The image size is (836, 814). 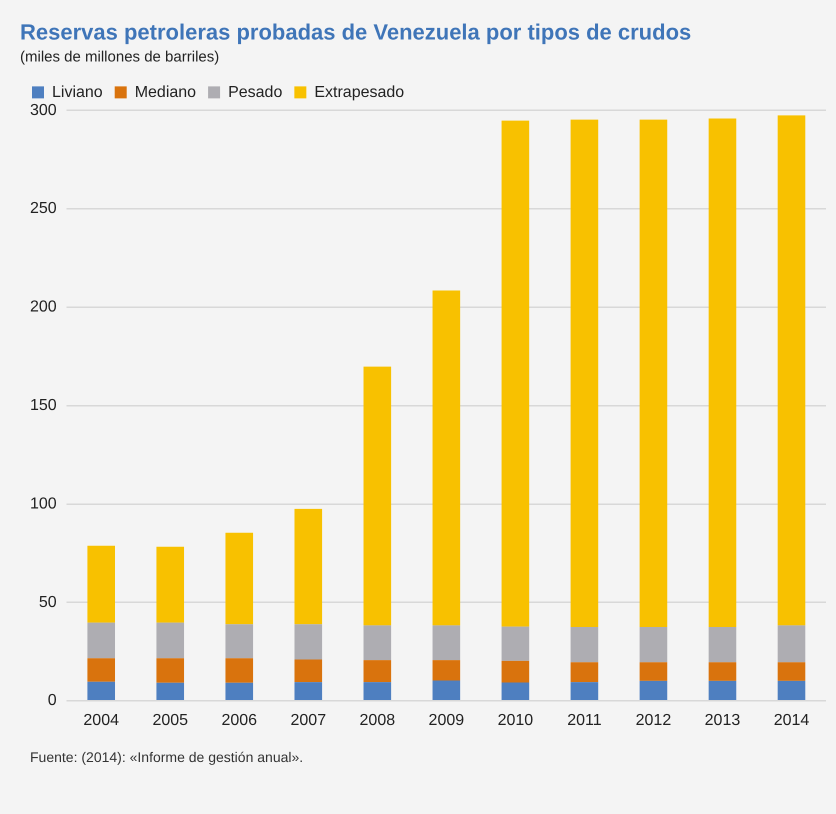 What do you see at coordinates (359, 92) in the screenshot?
I see `legend-label: Extrapesado` at bounding box center [359, 92].